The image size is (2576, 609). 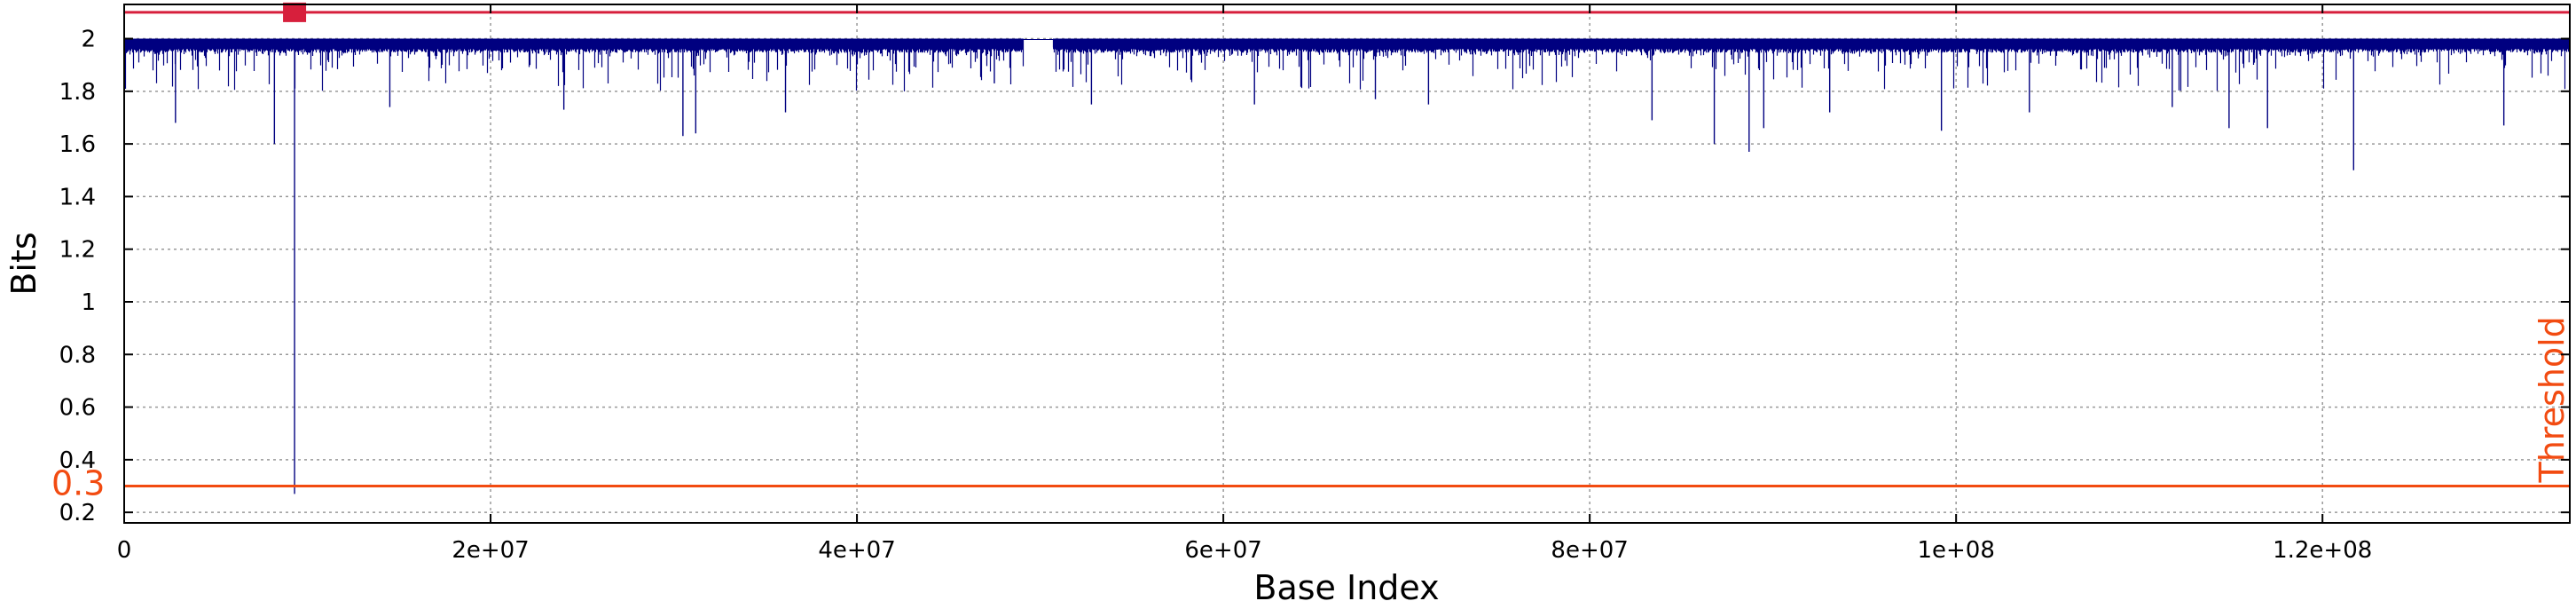 What do you see at coordinates (2322, 550) in the screenshot?
I see `x-tick-label: 1.2e+08` at bounding box center [2322, 550].